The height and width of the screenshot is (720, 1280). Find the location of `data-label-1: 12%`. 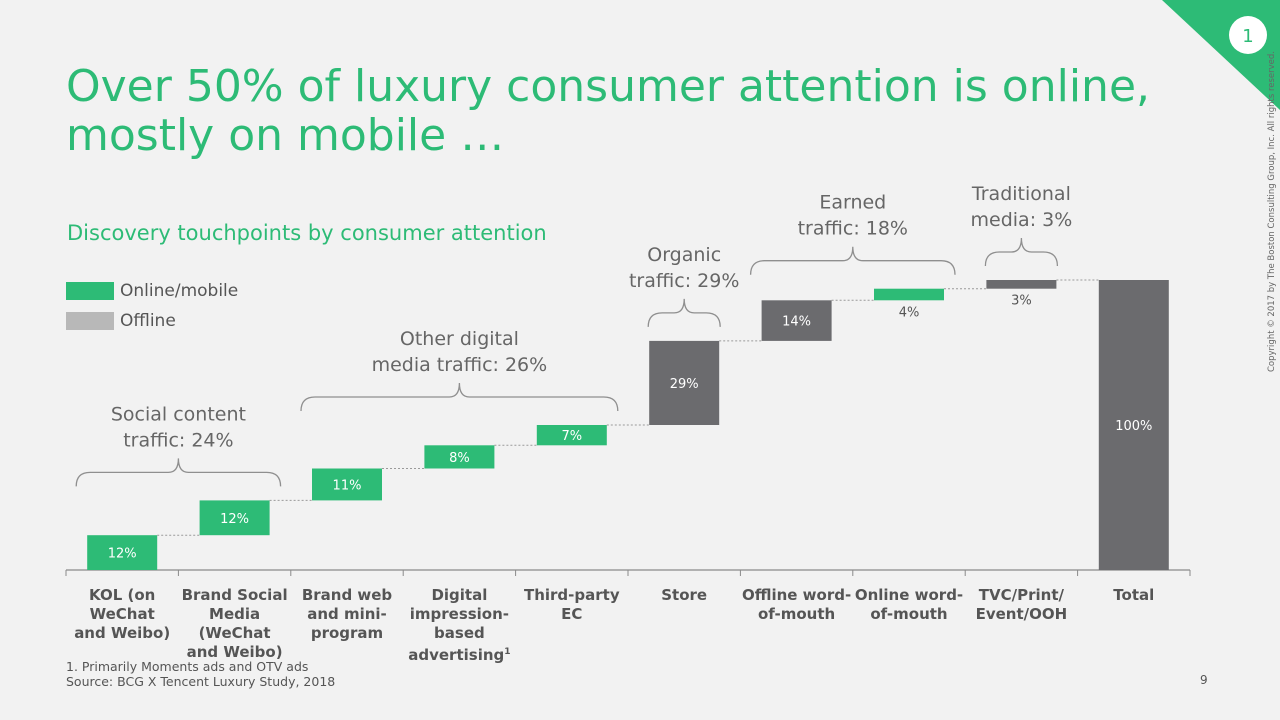

data-label-1: 12% is located at coordinates (122, 554).